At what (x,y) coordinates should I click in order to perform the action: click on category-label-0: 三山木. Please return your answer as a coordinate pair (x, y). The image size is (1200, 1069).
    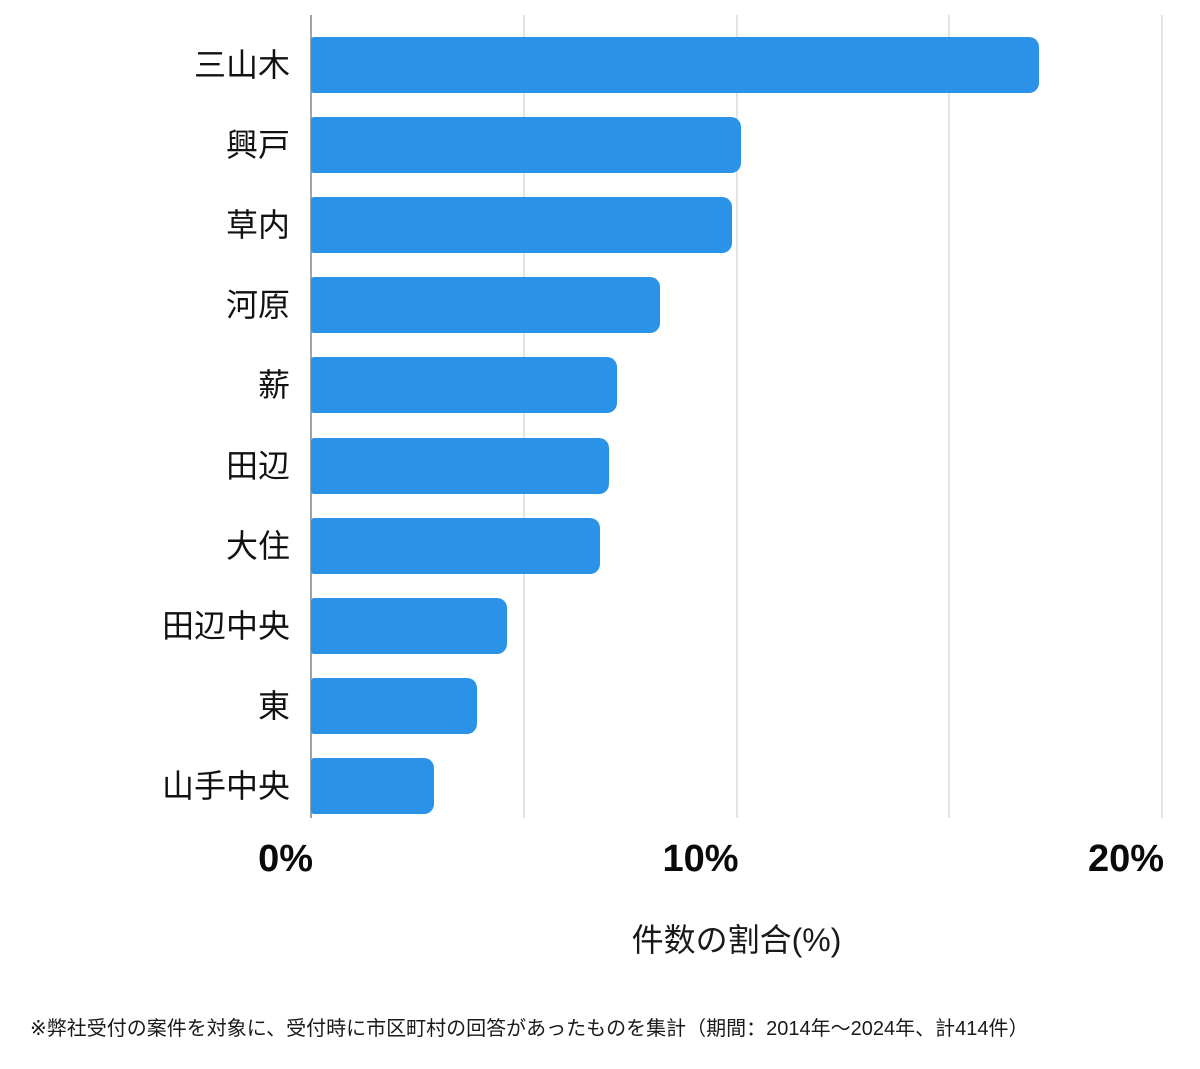
    Looking at the image, I should click on (241, 65).